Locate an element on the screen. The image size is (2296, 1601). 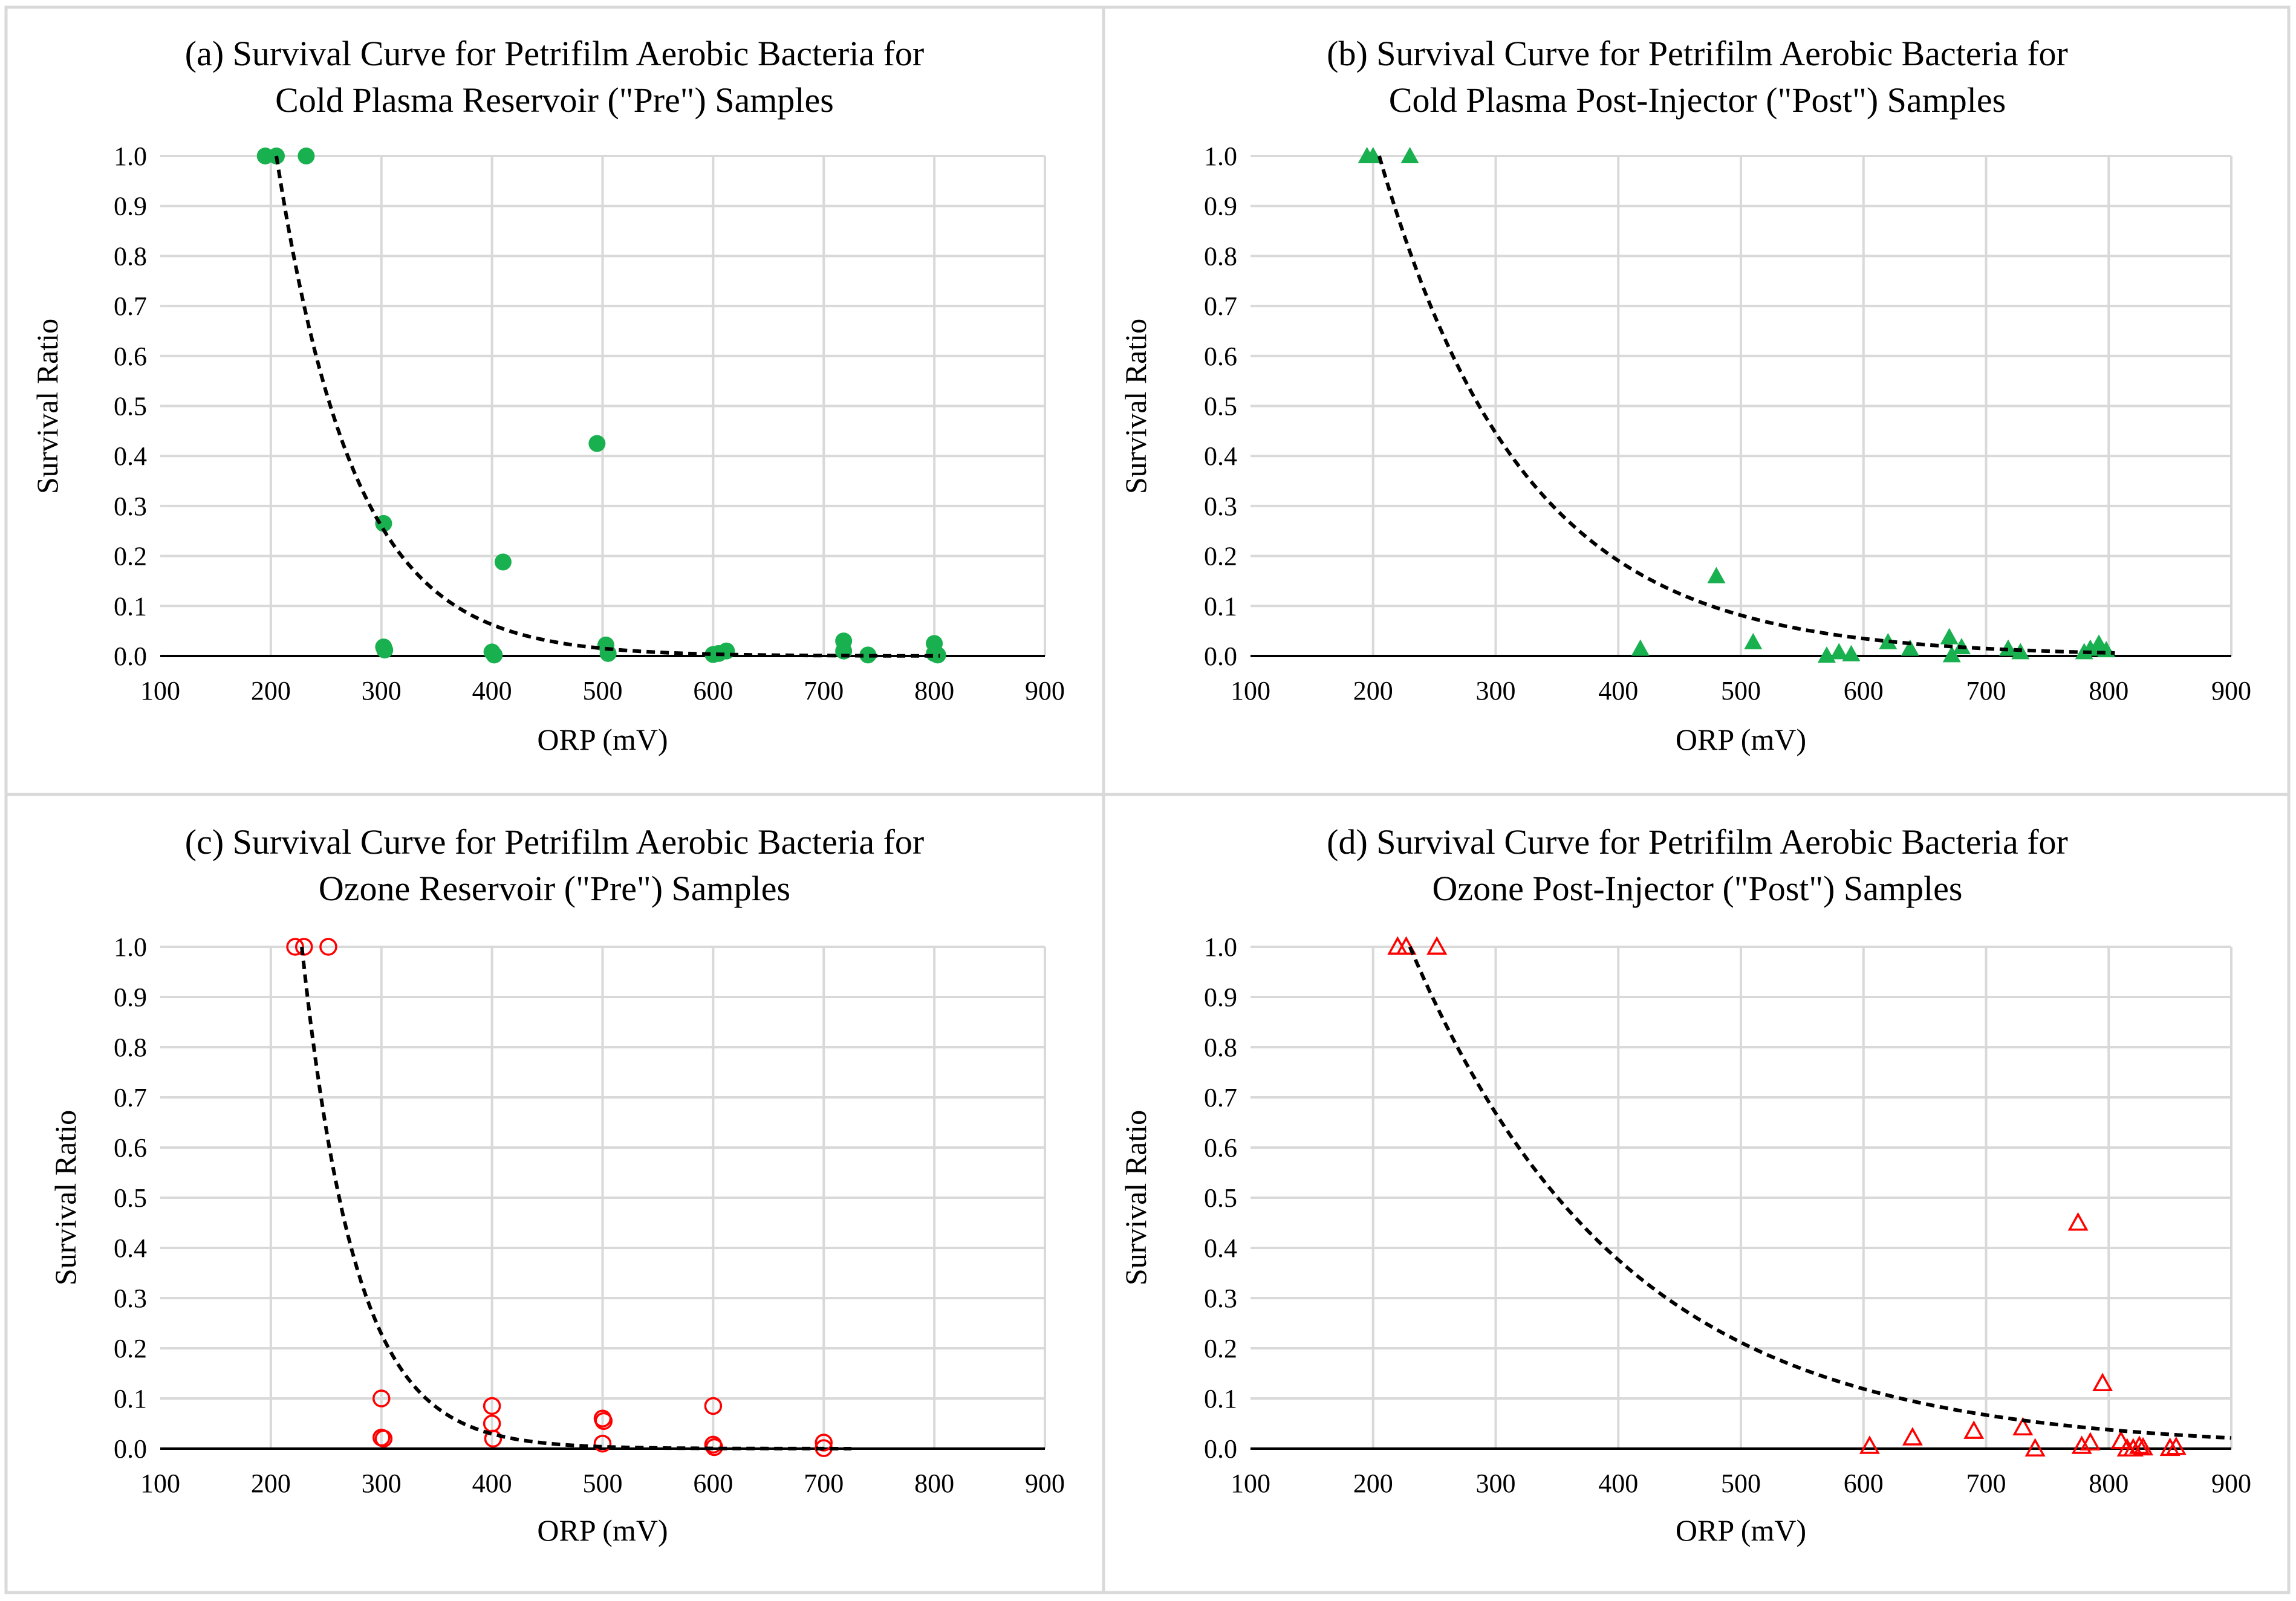
chart-title-line: Ozone Reservoir ("Pre") Samples is located at coordinates (554, 888).